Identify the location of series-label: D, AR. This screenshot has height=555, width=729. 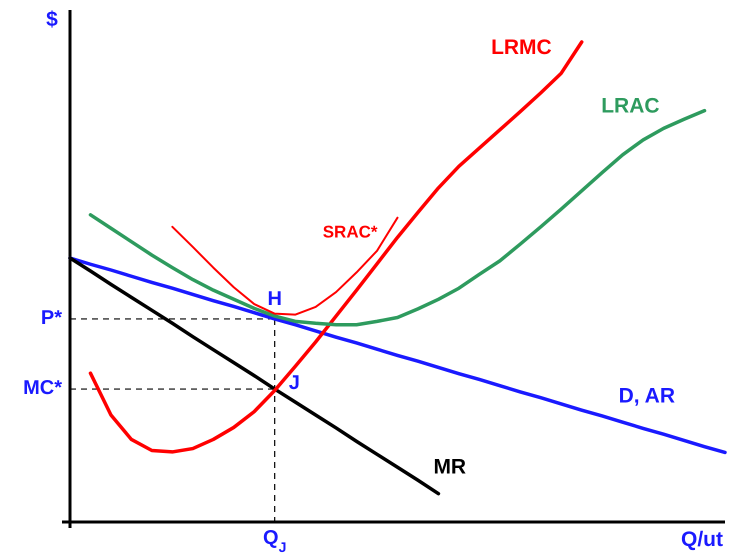
(646, 396).